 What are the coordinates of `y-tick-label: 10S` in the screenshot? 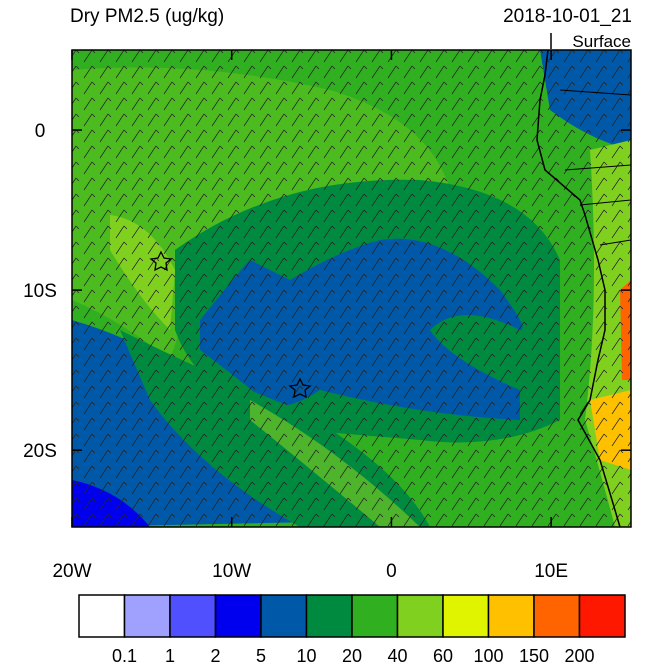 It's located at (40, 291).